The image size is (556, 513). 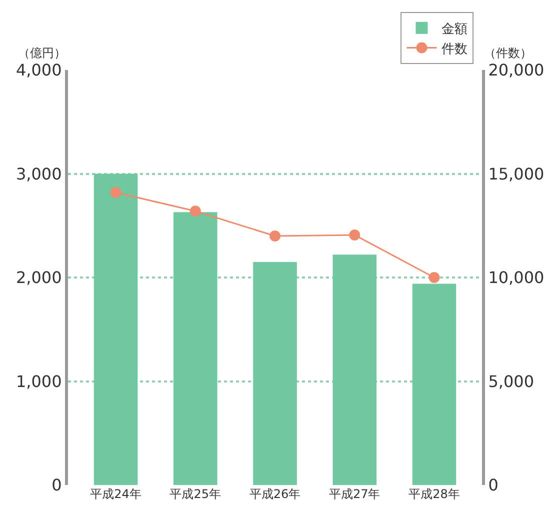 I want to click on y-axis-title: （億円）, so click(x=42, y=53).